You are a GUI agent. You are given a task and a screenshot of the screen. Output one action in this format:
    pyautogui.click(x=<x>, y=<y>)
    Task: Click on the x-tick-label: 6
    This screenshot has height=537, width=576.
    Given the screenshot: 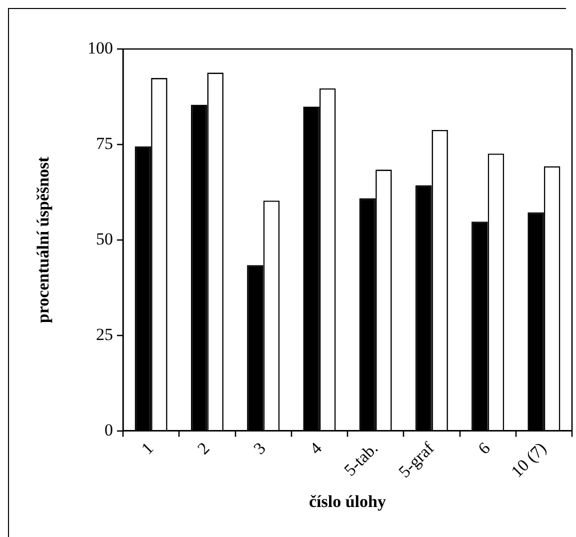 What is the action you would take?
    pyautogui.click(x=484, y=448)
    